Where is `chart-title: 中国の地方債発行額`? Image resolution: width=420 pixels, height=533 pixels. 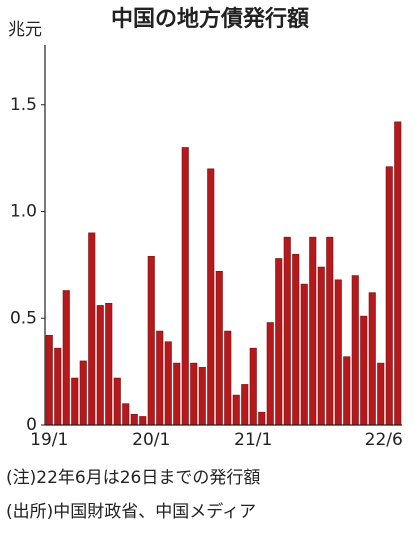 chart-title: 中国の地方債発行額 is located at coordinates (210, 19).